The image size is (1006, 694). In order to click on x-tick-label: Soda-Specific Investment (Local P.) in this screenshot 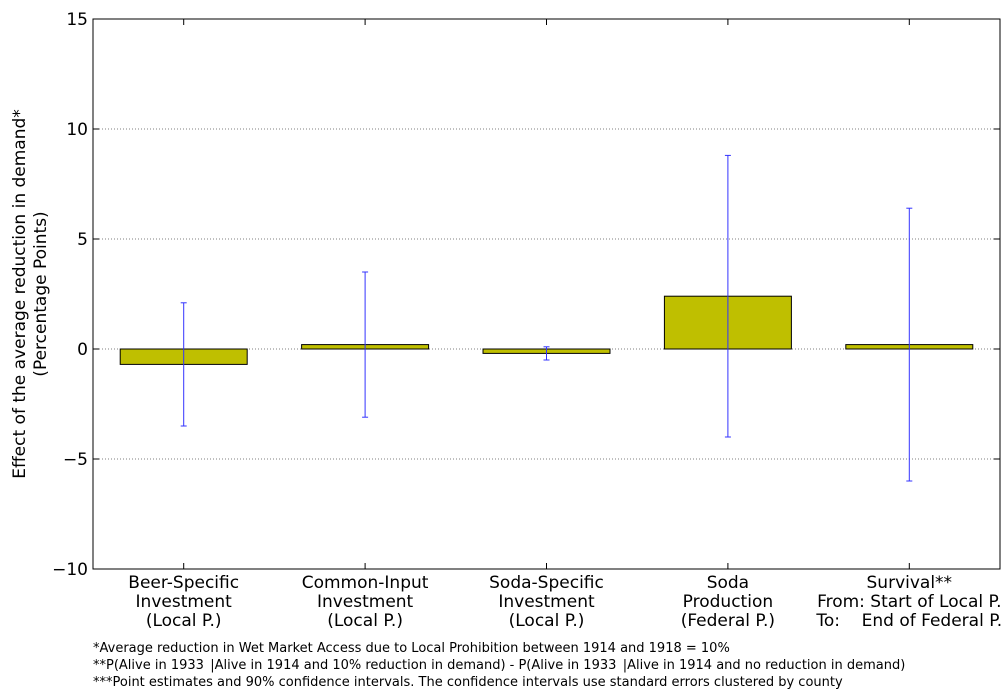, I will do `click(546, 602)`.